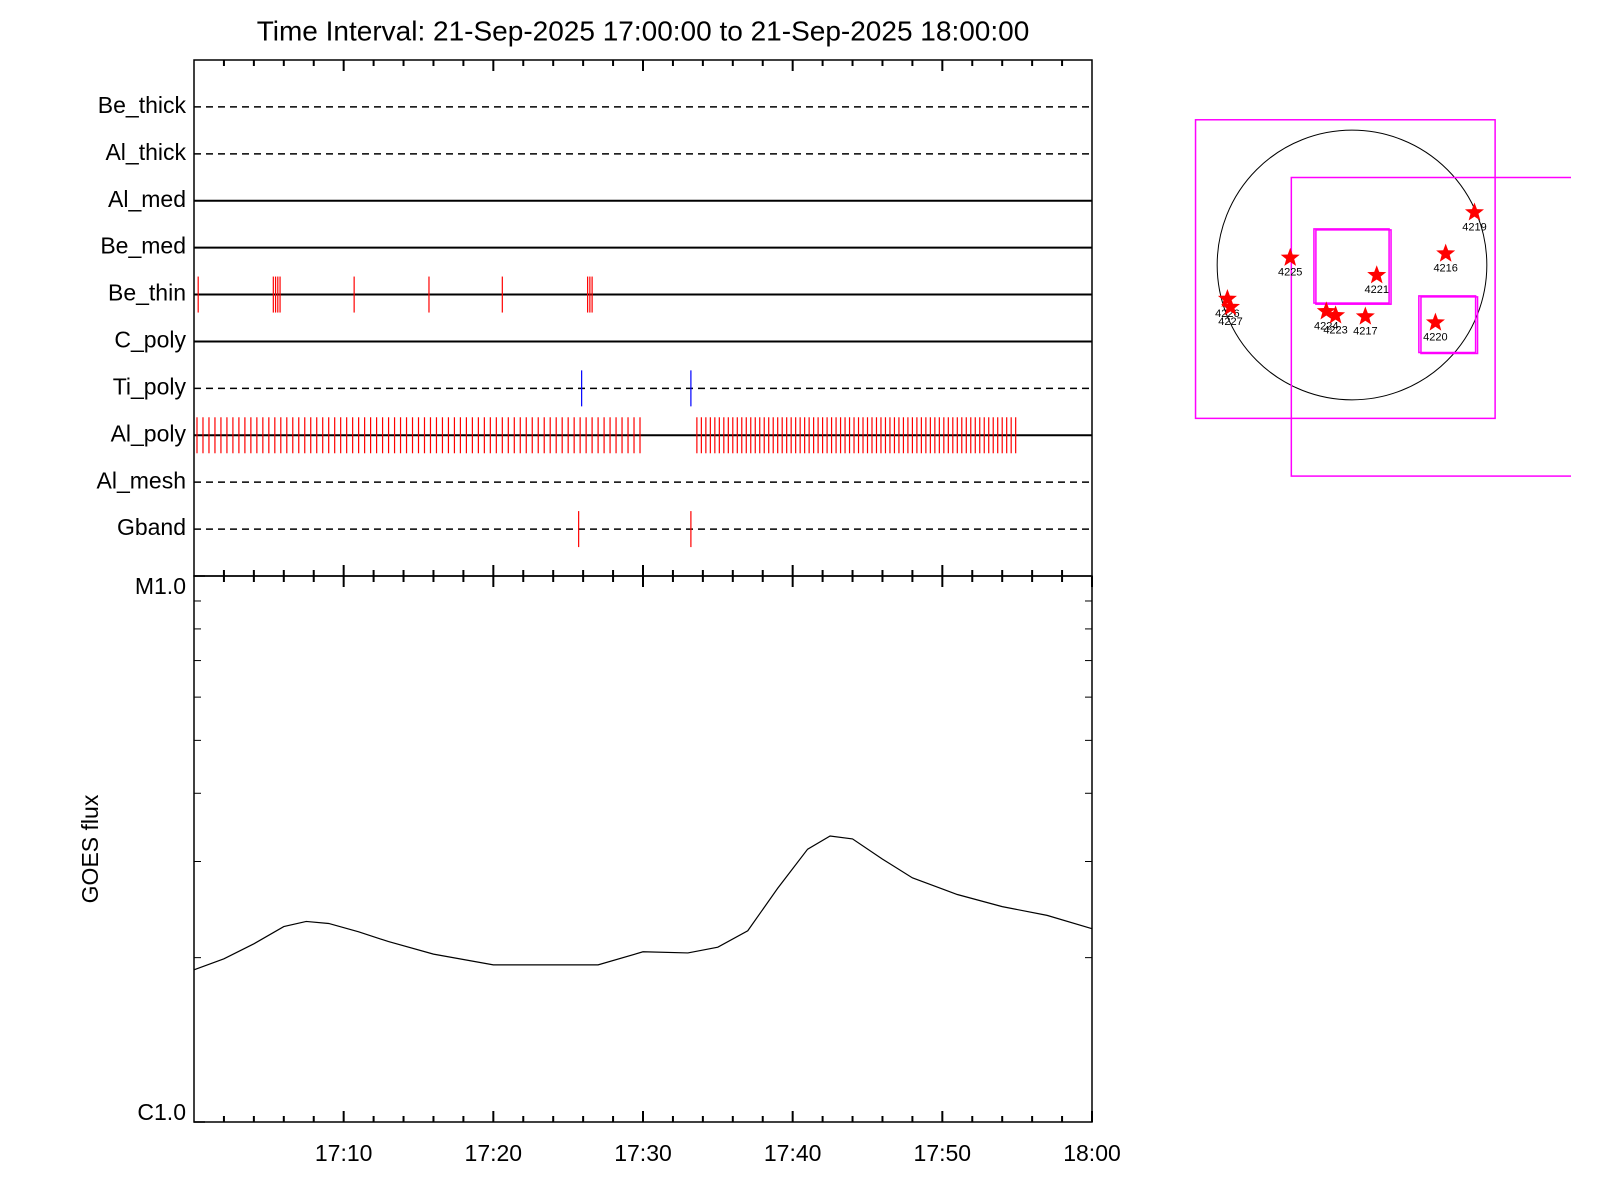 This screenshot has height=1200, width=1600. I want to click on filter-label: Be_med, so click(143, 246).